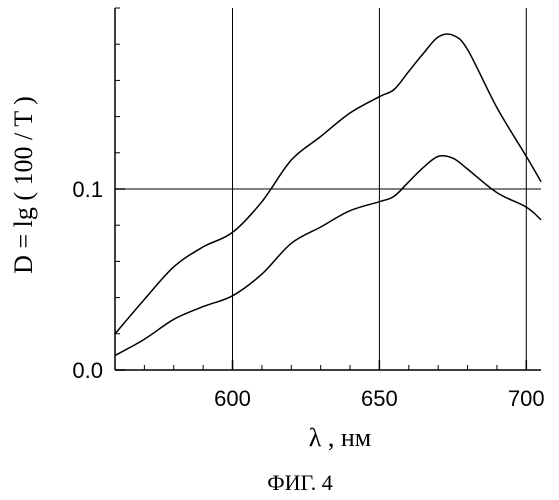 This screenshot has height=500, width=559. What do you see at coordinates (340, 437) in the screenshot?
I see `x-axis-title: λ , нм` at bounding box center [340, 437].